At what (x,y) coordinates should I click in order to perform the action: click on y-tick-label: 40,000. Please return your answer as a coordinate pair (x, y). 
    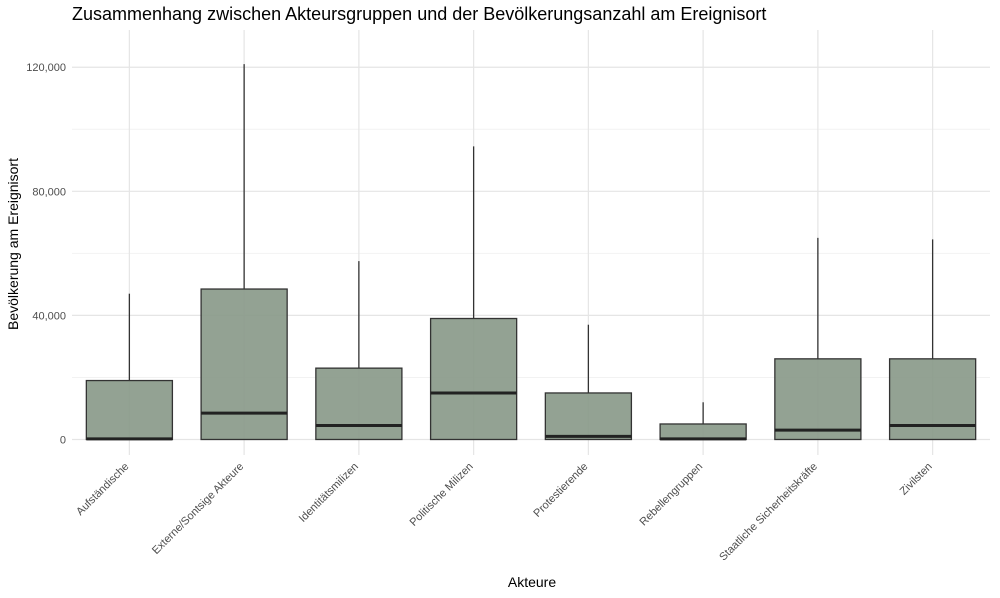
    Looking at the image, I should click on (49, 316).